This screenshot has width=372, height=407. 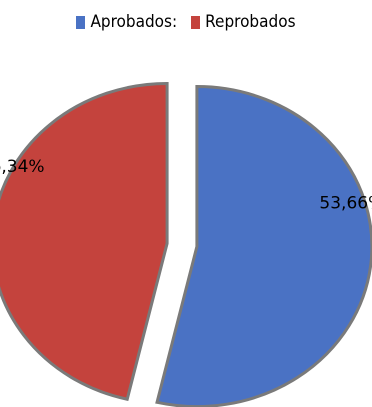 What do you see at coordinates (250, 22) in the screenshot?
I see `legend-label-reprobados: Reprobados` at bounding box center [250, 22].